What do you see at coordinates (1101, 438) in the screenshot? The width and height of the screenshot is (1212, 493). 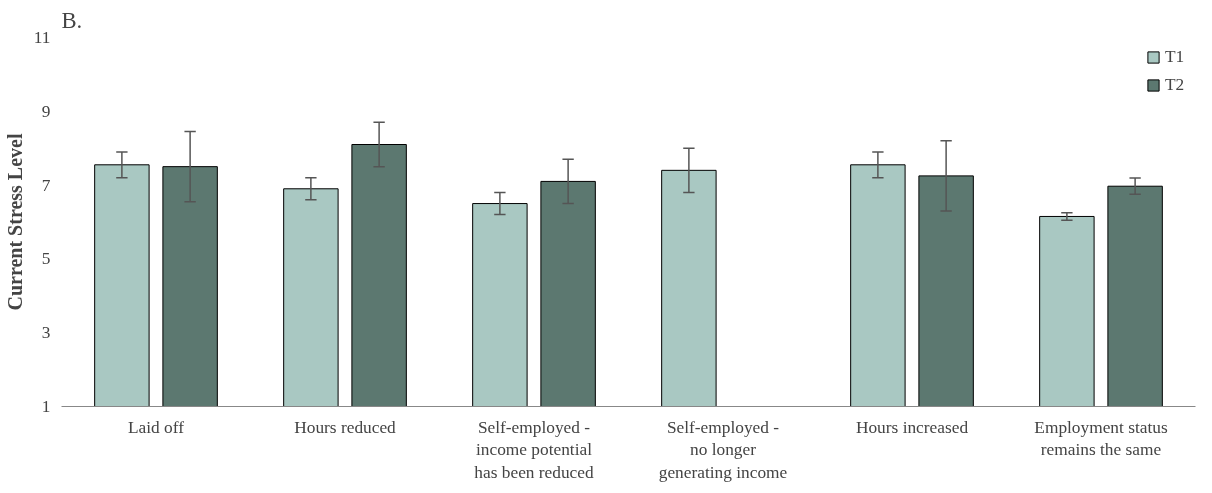 I see `x-tick-label: Employment status remains the same` at bounding box center [1101, 438].